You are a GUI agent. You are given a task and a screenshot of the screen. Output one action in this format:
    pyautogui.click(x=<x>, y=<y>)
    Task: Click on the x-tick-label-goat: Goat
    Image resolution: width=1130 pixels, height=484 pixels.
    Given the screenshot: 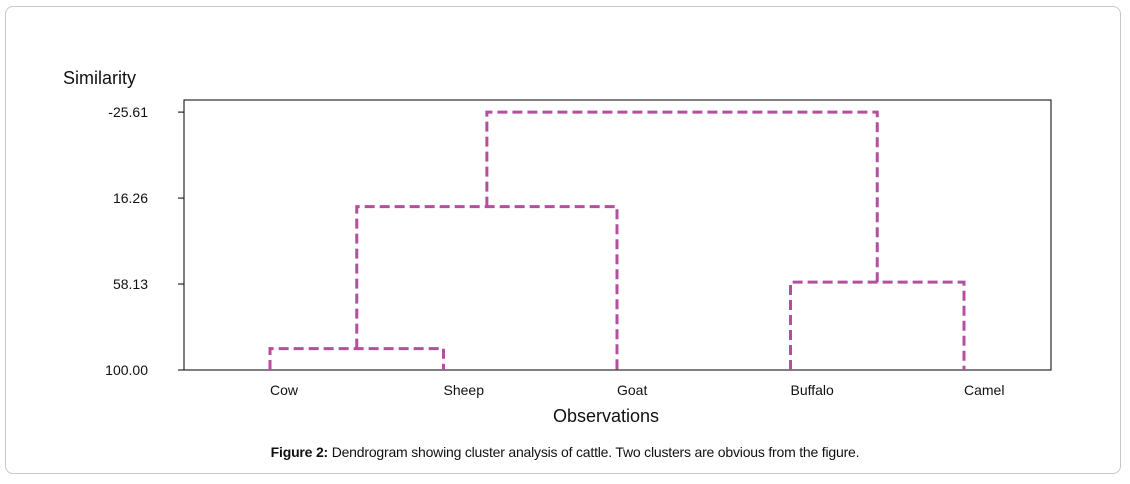 What is the action you would take?
    pyautogui.click(x=632, y=390)
    